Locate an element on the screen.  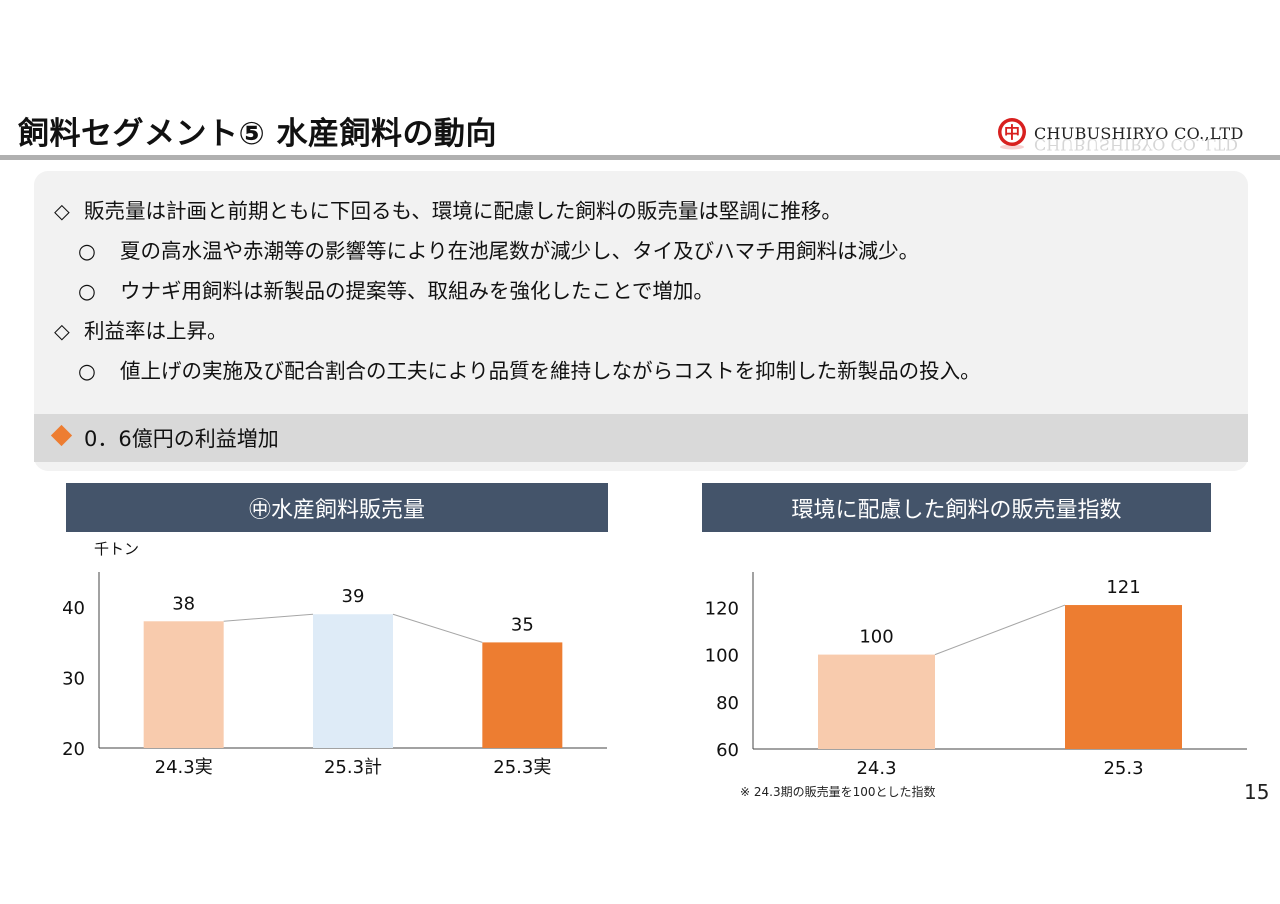
summary-line-text: 販売量は計画と前期ともに下回るも、環境に配慮した飼料の販売量は堅調に推移。 is located at coordinates (463, 211).